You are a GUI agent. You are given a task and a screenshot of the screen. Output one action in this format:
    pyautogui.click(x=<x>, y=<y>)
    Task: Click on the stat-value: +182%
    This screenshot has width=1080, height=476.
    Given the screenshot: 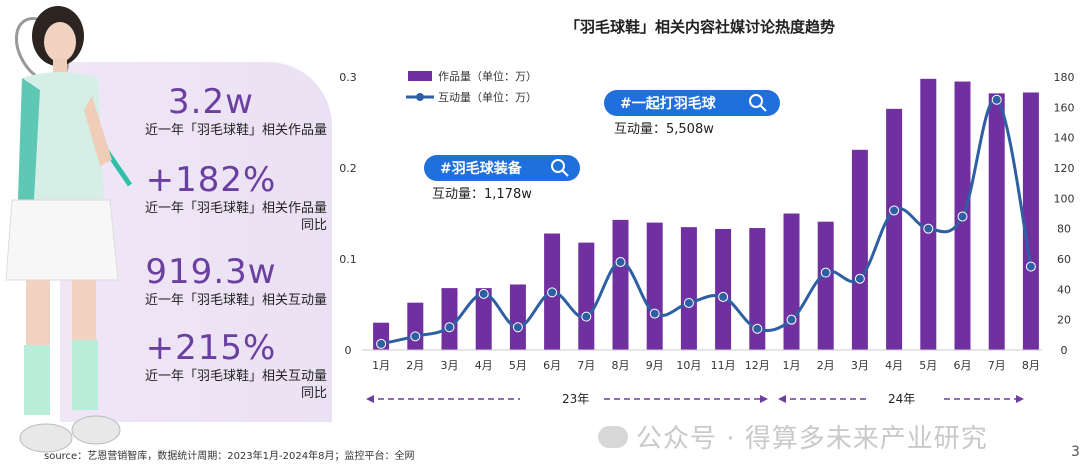 What is the action you would take?
    pyautogui.click(x=211, y=180)
    